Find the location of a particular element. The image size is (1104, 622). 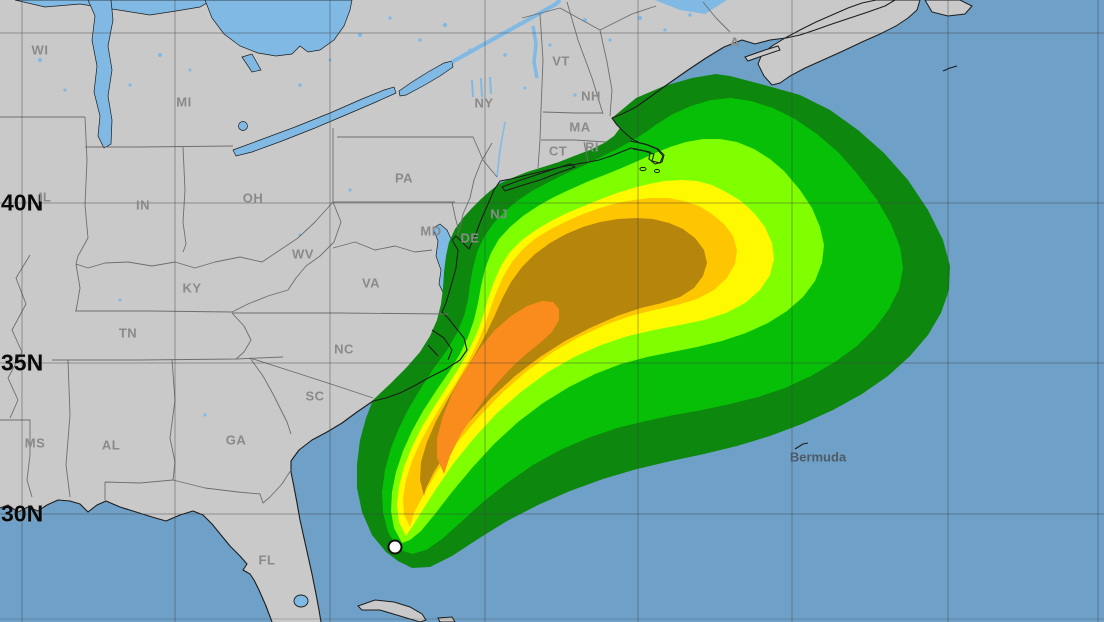

digby-neck-island is located at coordinates (762, 53).